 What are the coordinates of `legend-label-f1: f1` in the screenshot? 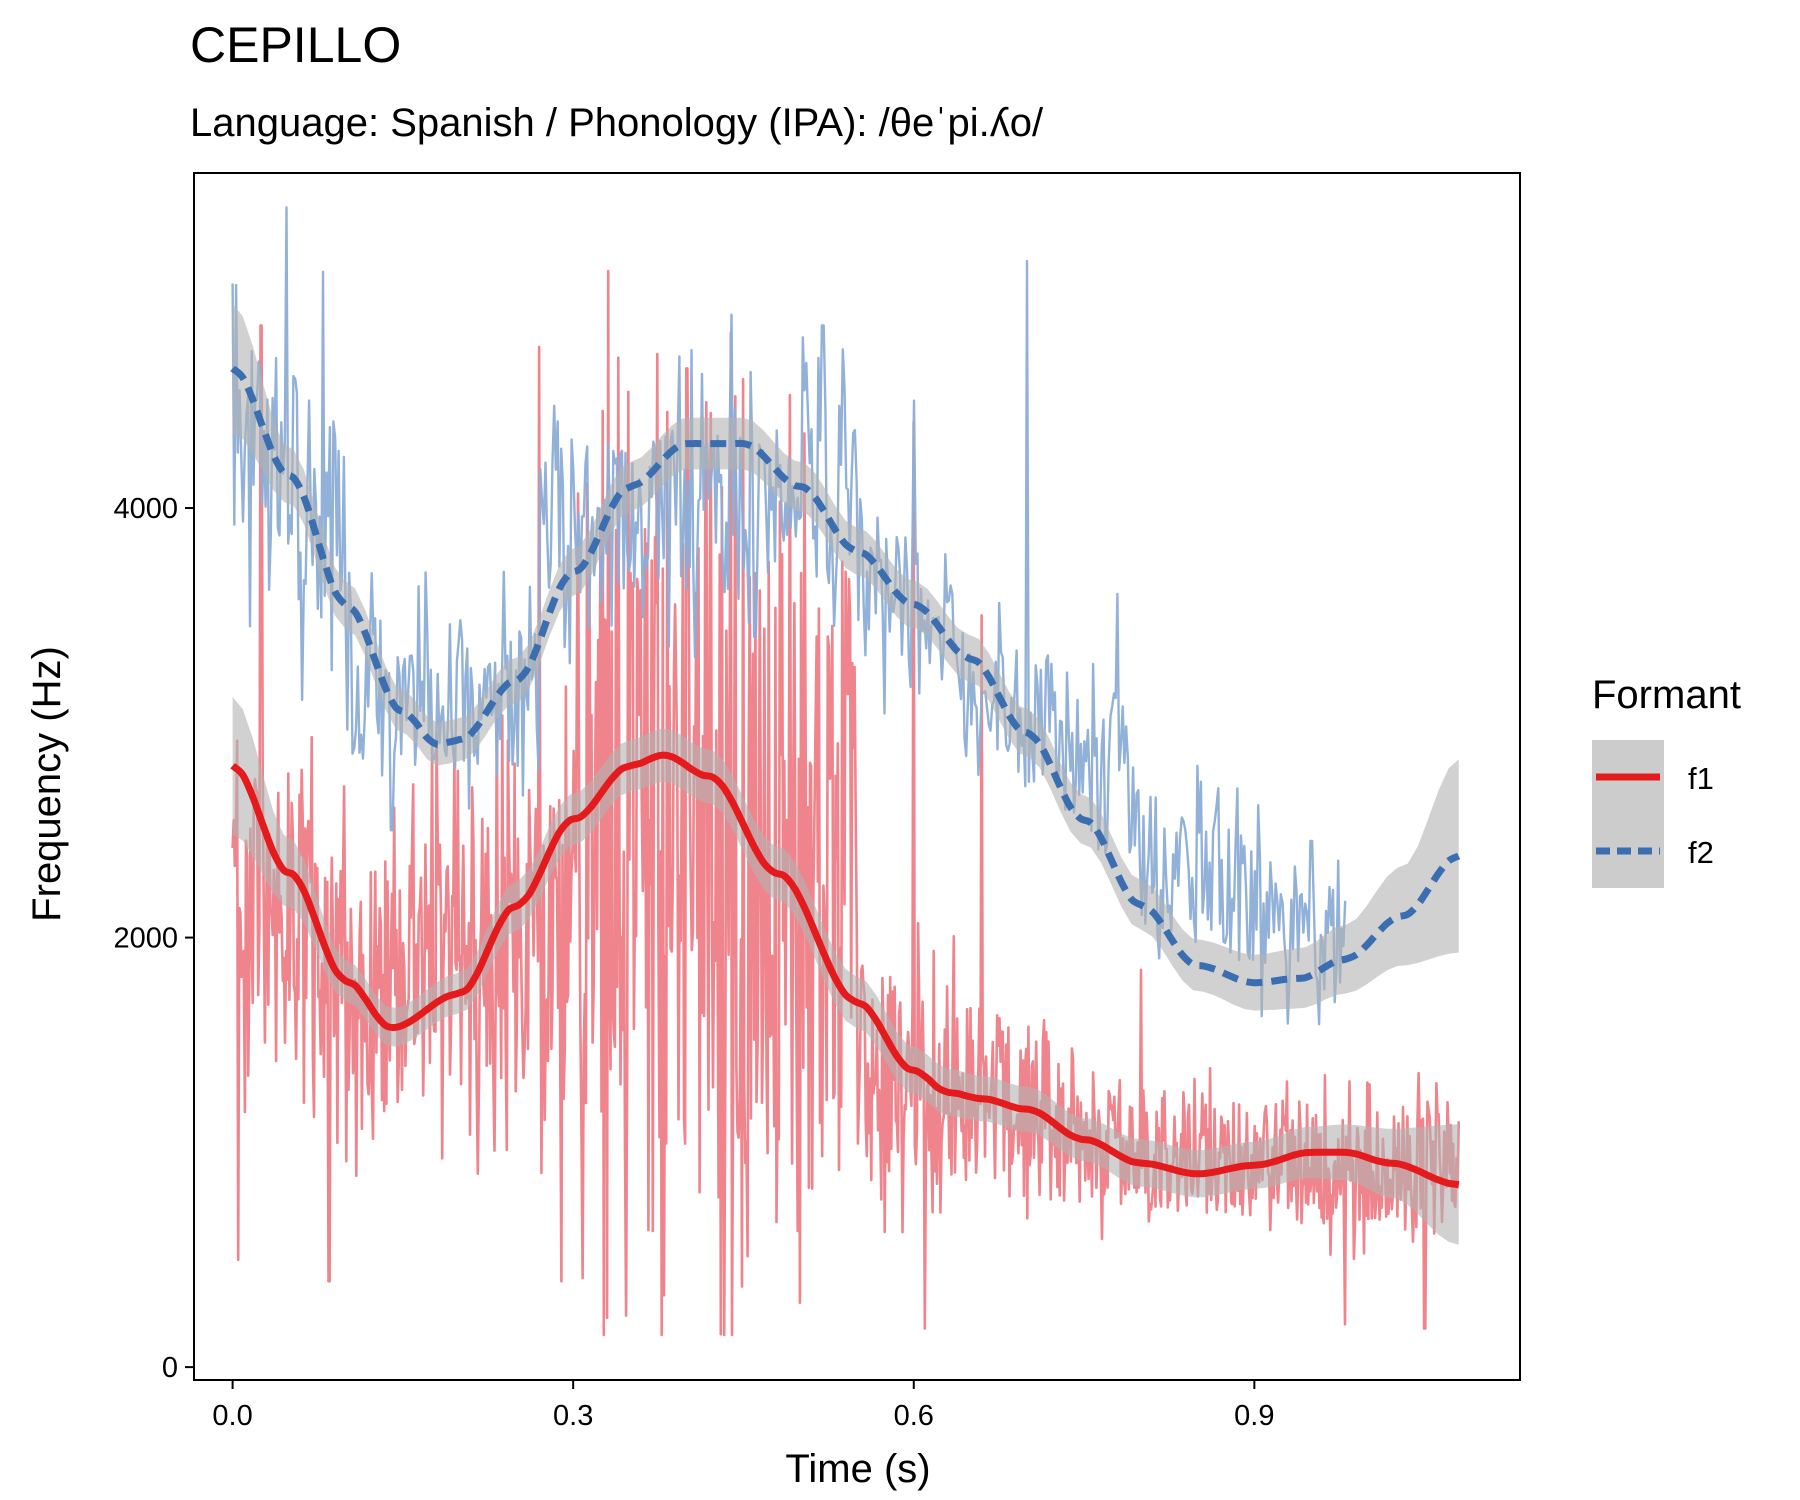 It's located at (1701, 778).